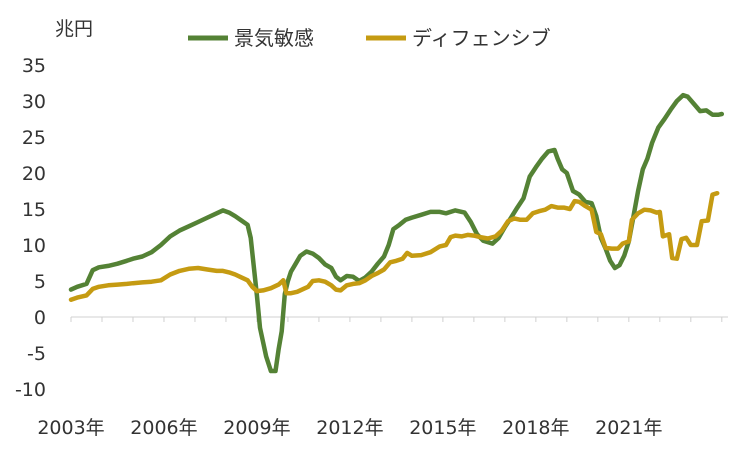  Describe the element at coordinates (40, 318) in the screenshot. I see `y-tick-label: 0` at that location.